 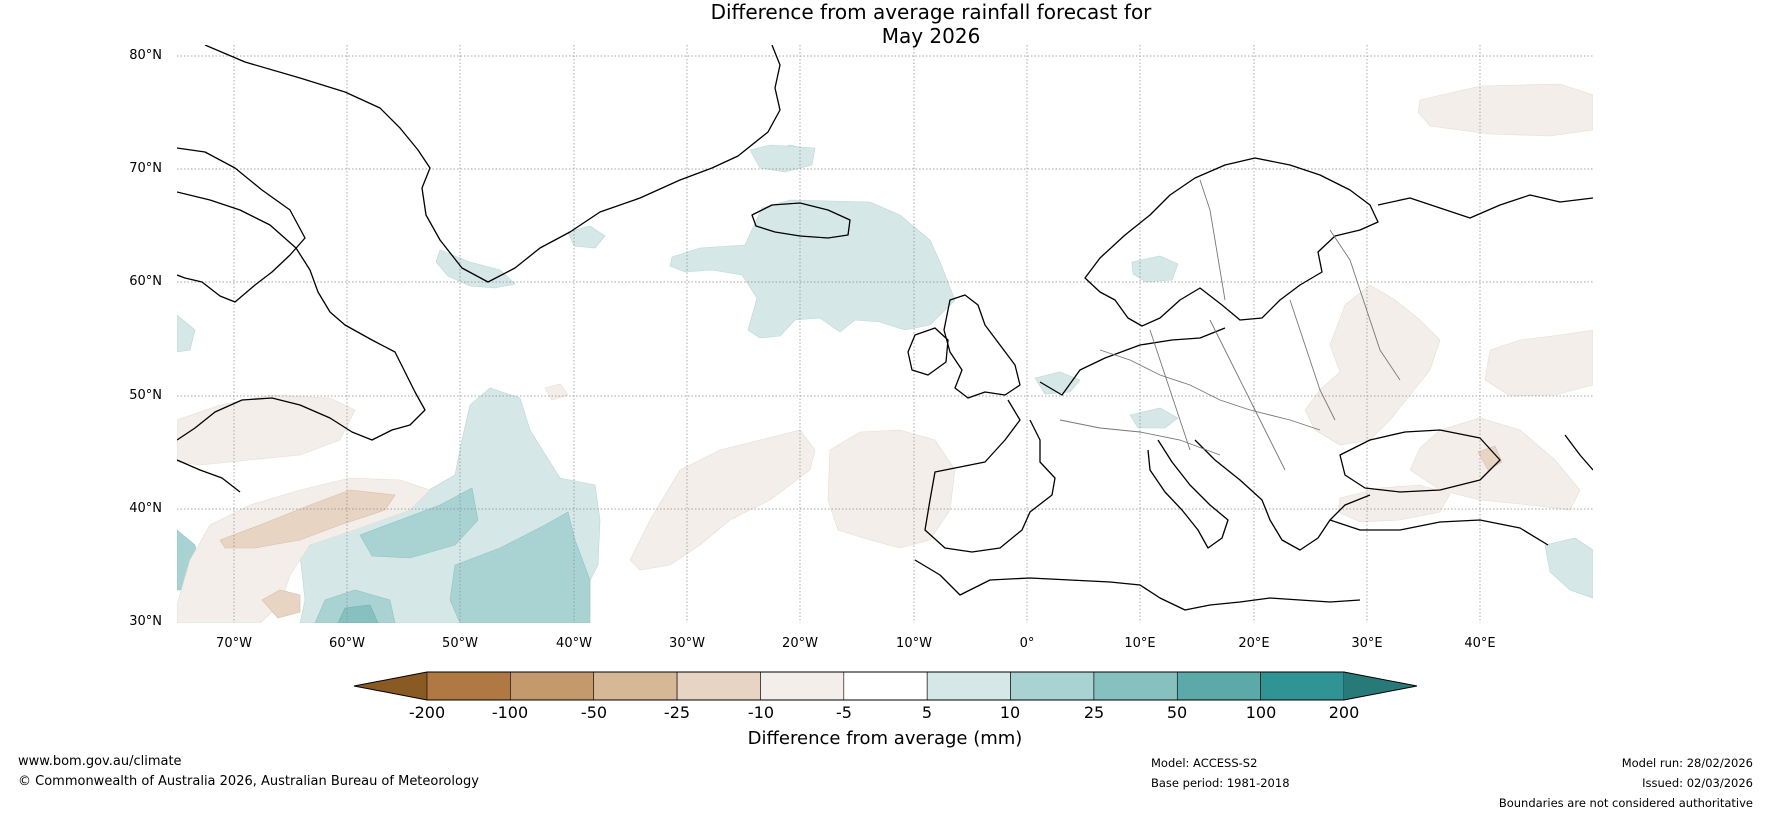 I want to click on colorbar-tick-50: 50, so click(x=1177, y=712).